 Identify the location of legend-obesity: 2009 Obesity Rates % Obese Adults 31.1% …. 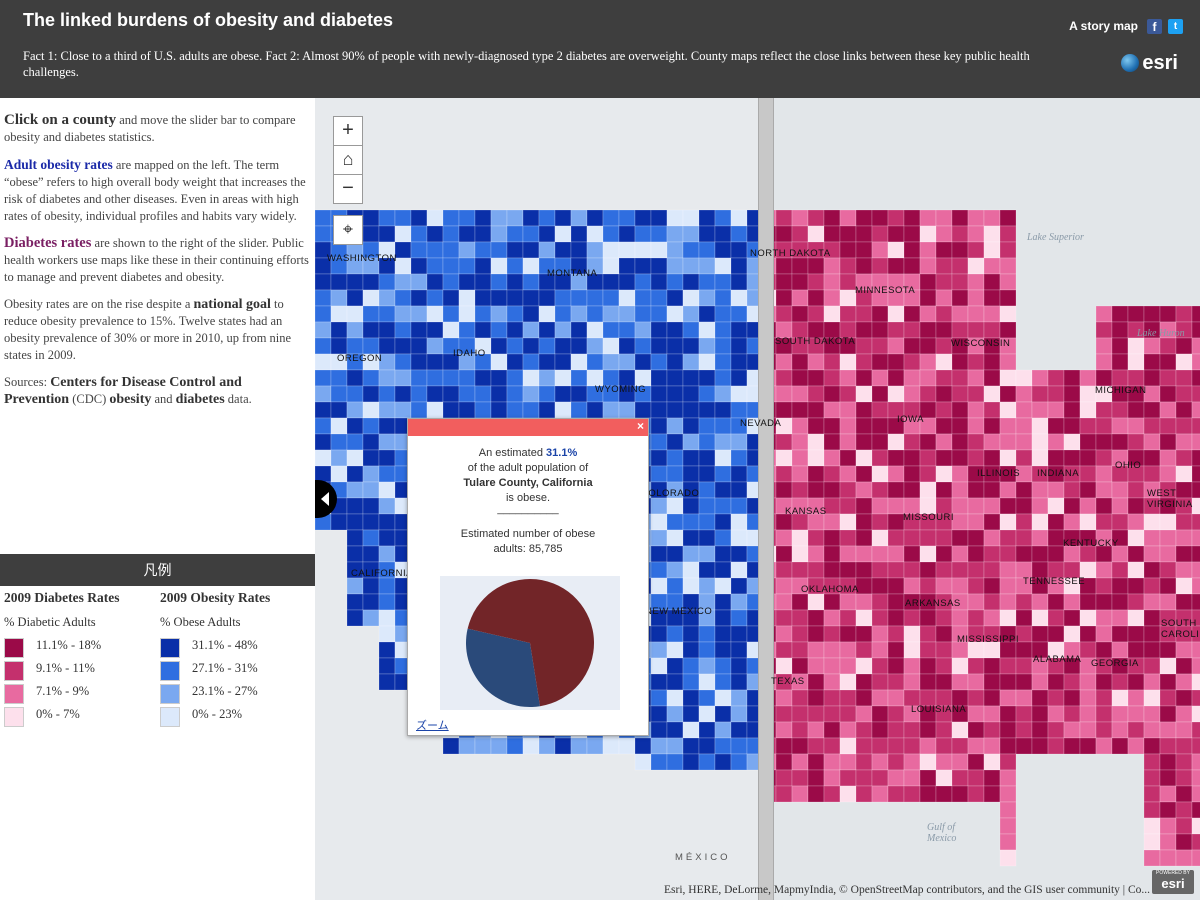
(215, 658).